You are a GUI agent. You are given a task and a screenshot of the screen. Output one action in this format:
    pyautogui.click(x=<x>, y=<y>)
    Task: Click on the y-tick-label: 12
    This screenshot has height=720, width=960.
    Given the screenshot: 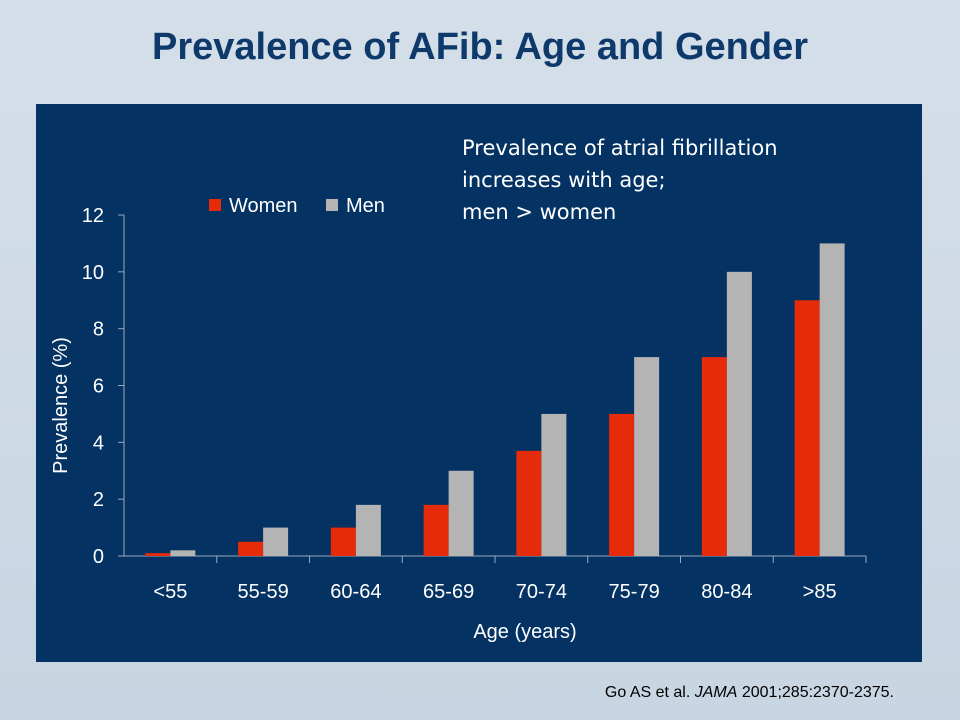 What is the action you would take?
    pyautogui.click(x=93, y=216)
    